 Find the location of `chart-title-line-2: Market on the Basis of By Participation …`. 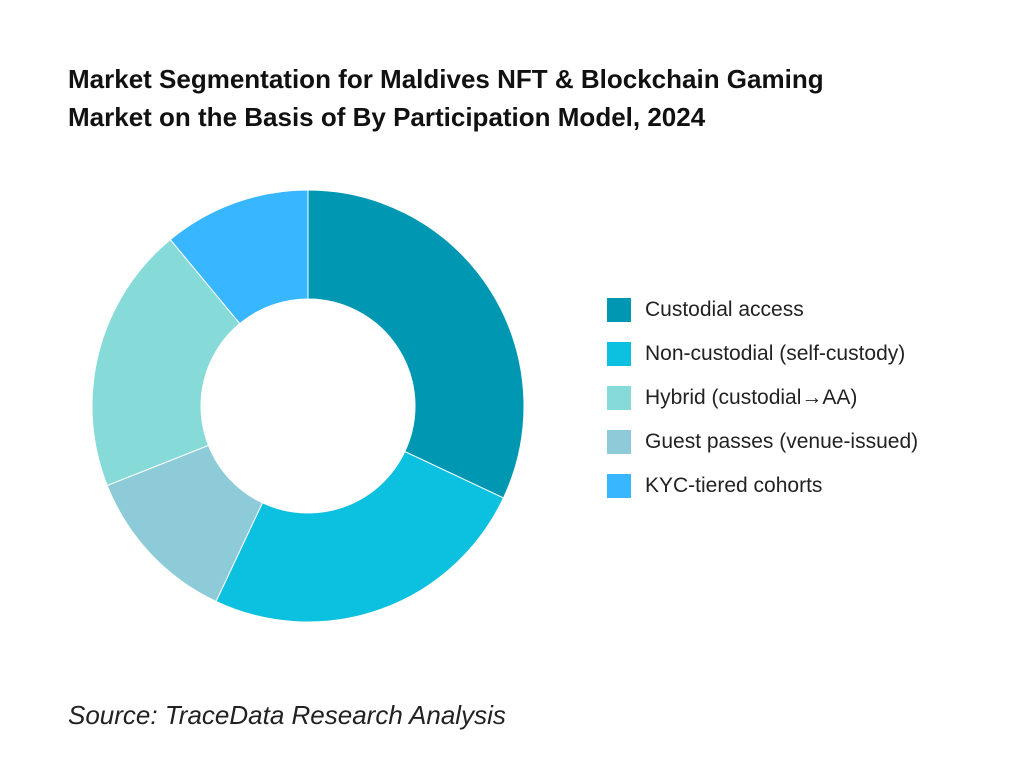

chart-title-line-2: Market on the Basis of By Participation … is located at coordinates (387, 117).